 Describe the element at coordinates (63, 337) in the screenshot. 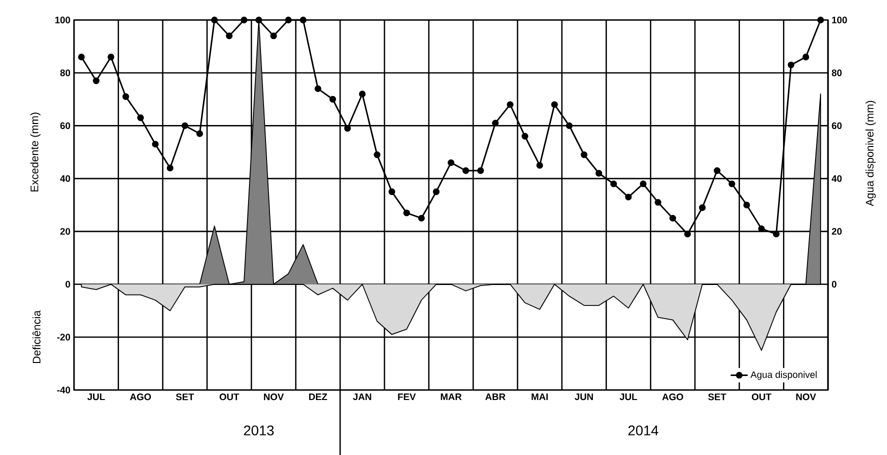

I see `y-tick-label: -20` at that location.